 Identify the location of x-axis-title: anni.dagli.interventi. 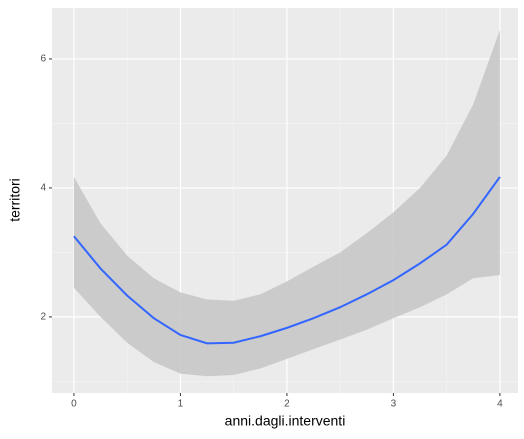
(285, 421).